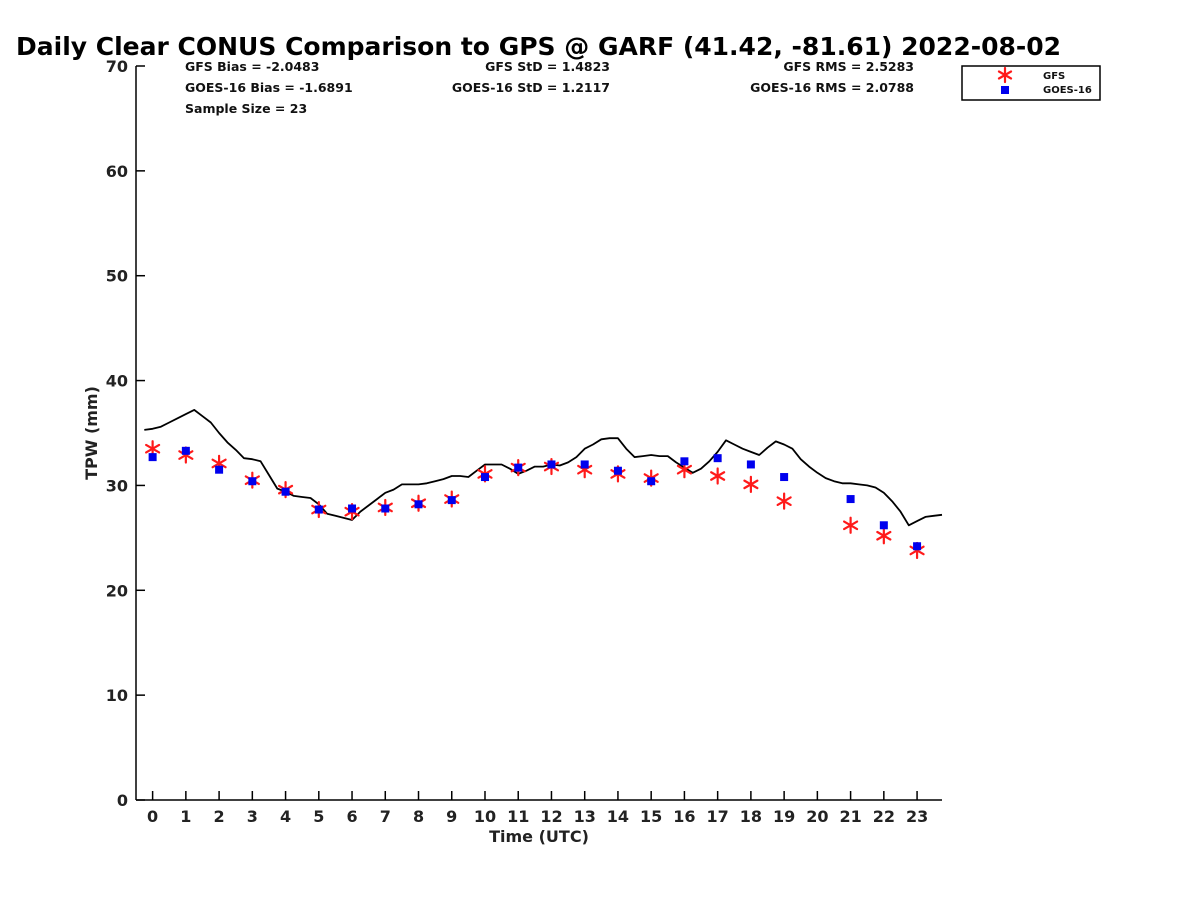 The width and height of the screenshot is (1200, 900). What do you see at coordinates (543, 467) in the screenshot?
I see `gps-series-line` at bounding box center [543, 467].